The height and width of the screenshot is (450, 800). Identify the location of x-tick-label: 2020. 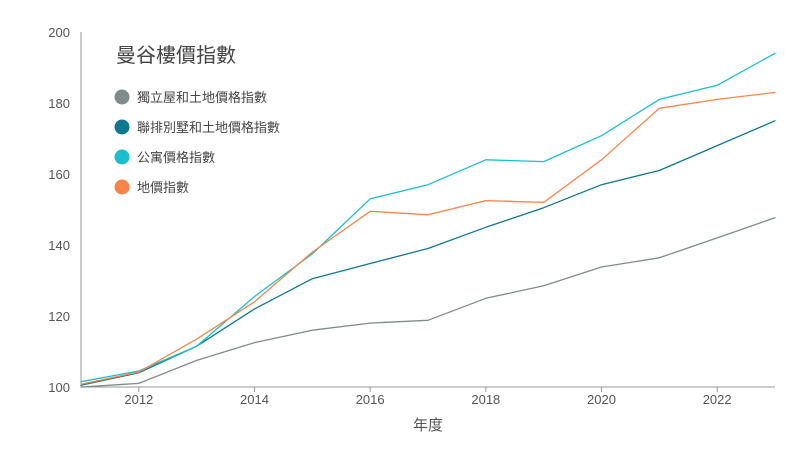
(601, 399).